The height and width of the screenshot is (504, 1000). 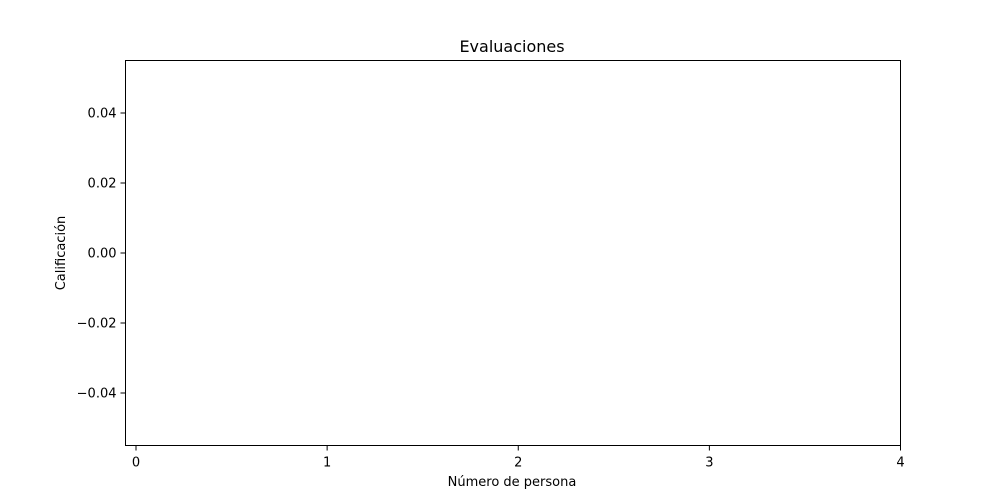 I want to click on y-axis-label: Calificación, so click(x=61, y=253).